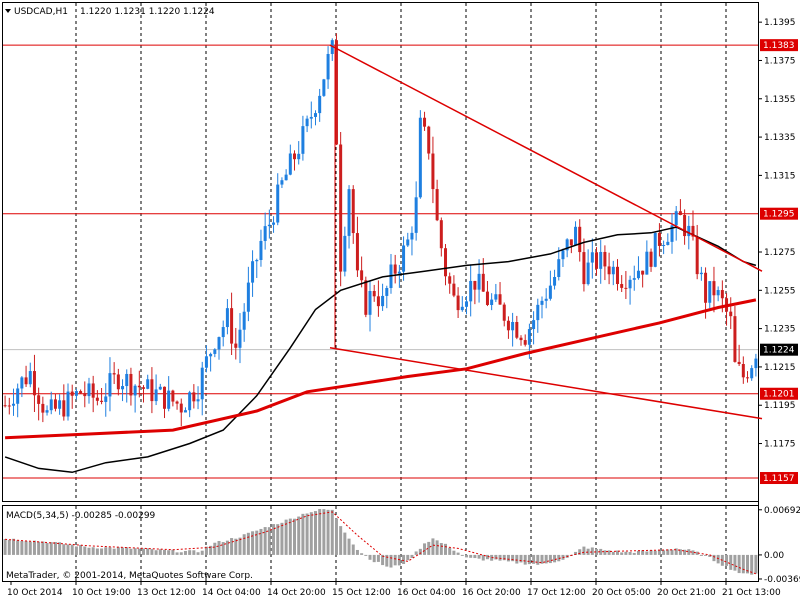  Describe the element at coordinates (779, 395) in the screenshot. I see `level-price-label-2: 1.1201` at that location.